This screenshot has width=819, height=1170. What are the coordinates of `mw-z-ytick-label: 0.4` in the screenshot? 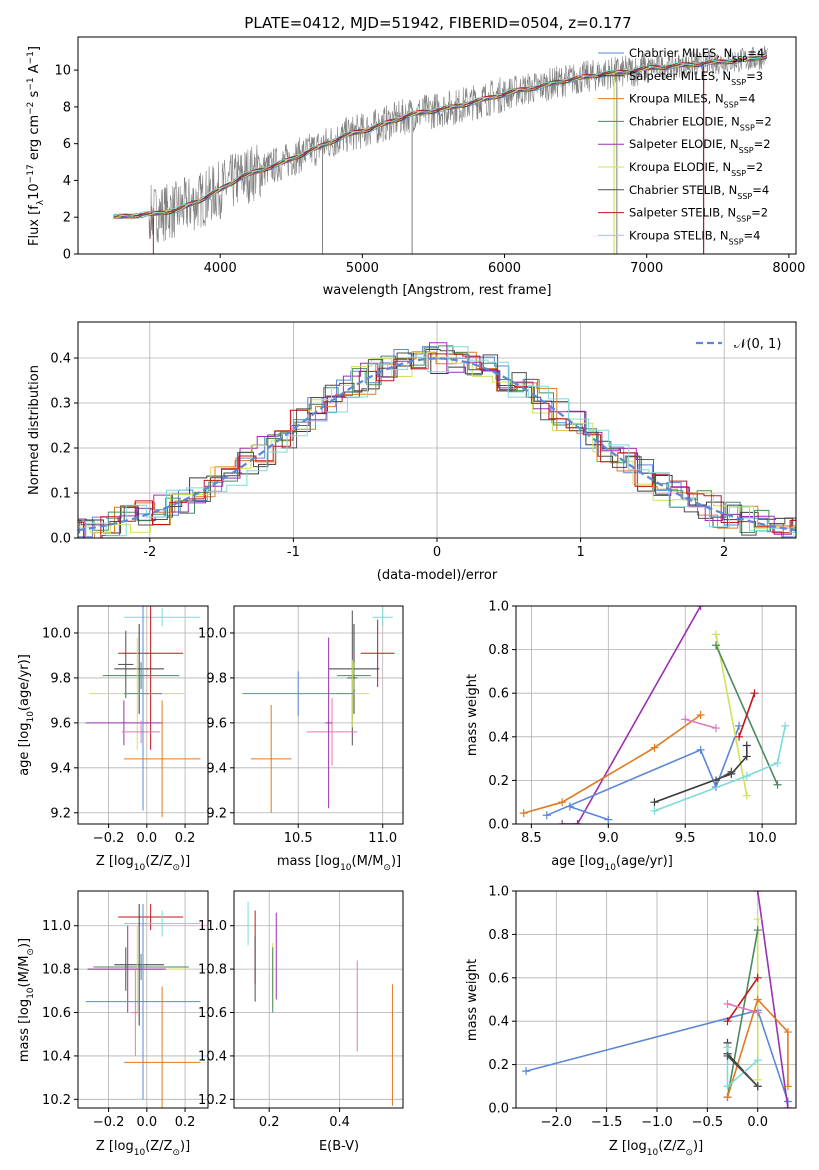 It's located at (498, 1022).